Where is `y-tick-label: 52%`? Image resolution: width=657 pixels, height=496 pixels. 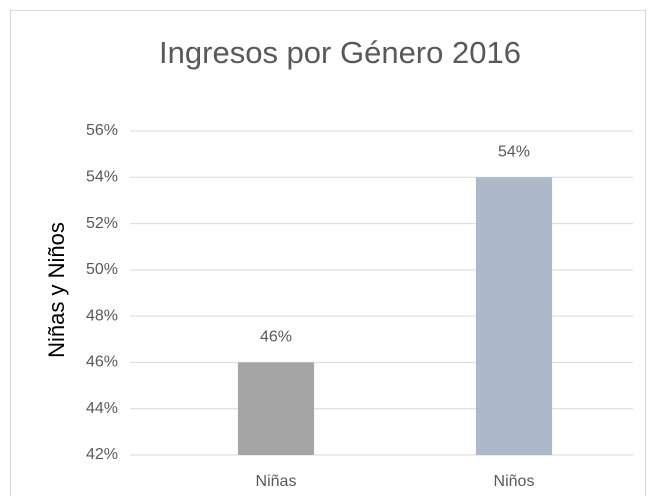
y-tick-label: 52% is located at coordinates (102, 223).